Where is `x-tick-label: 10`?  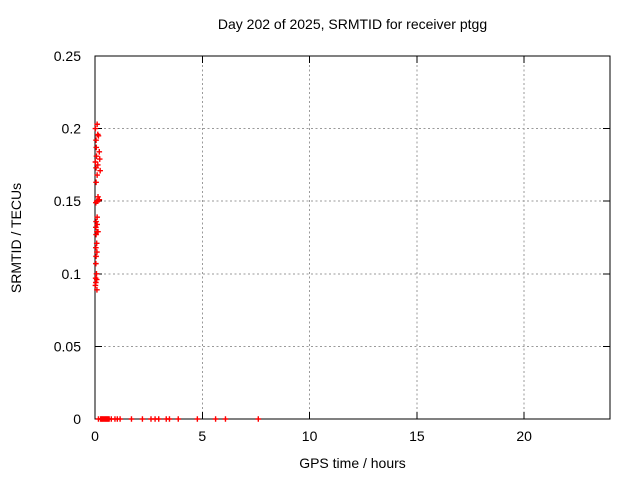
x-tick-label: 10 is located at coordinates (310, 436).